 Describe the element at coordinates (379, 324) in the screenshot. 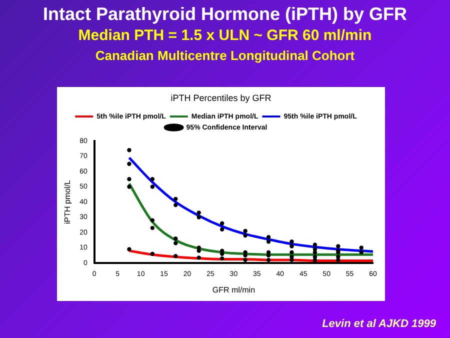

I see `text: Levin et al AJKD 1999` at that location.